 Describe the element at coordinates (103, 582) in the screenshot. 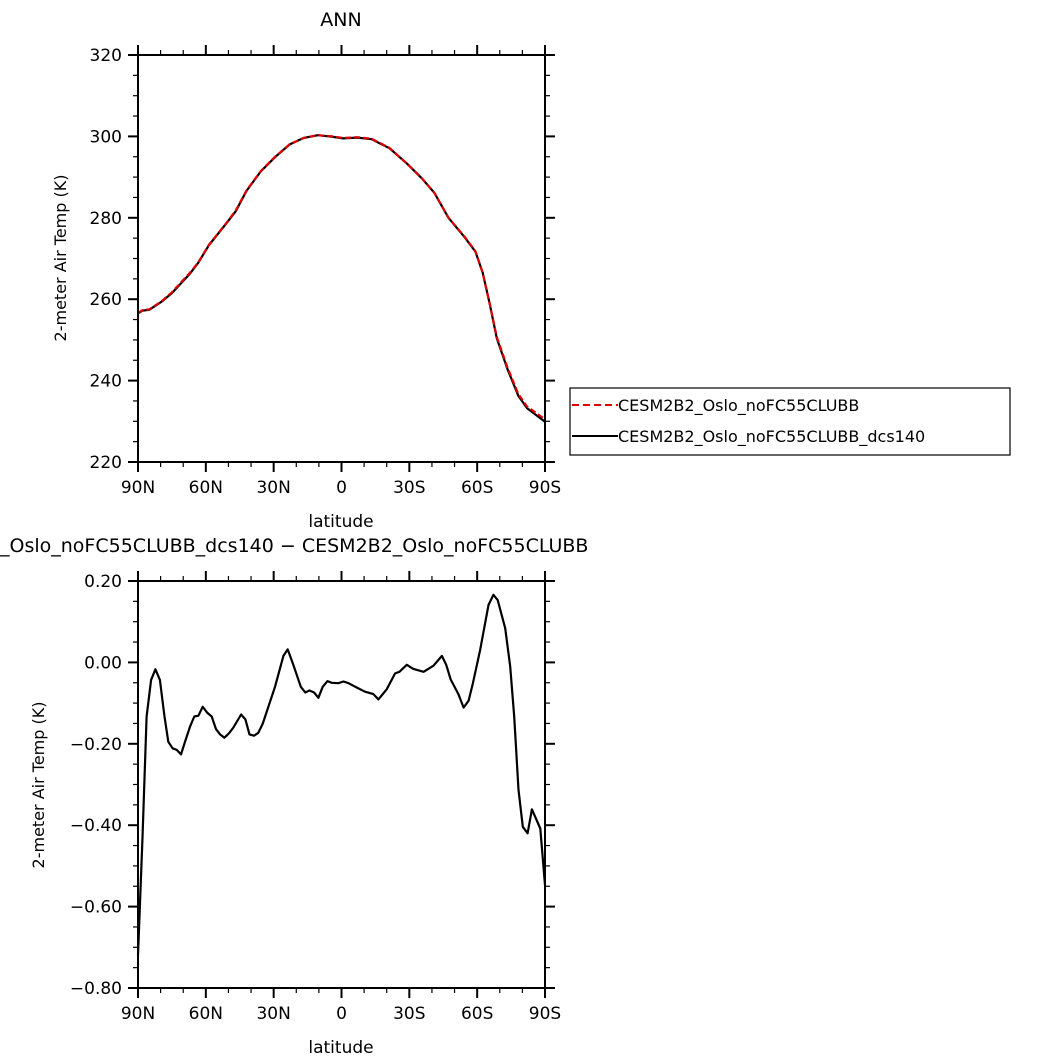

I see `y-tick-label: 0.20` at that location.